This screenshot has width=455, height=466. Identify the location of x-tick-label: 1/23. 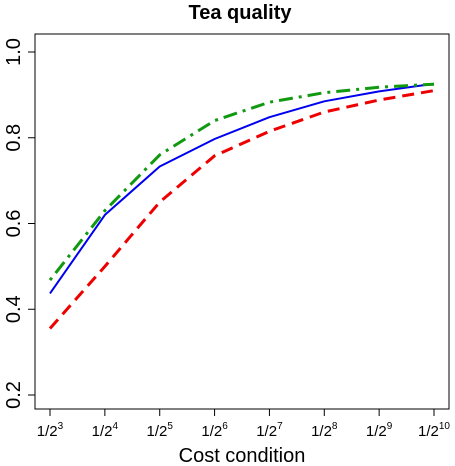
(50, 430).